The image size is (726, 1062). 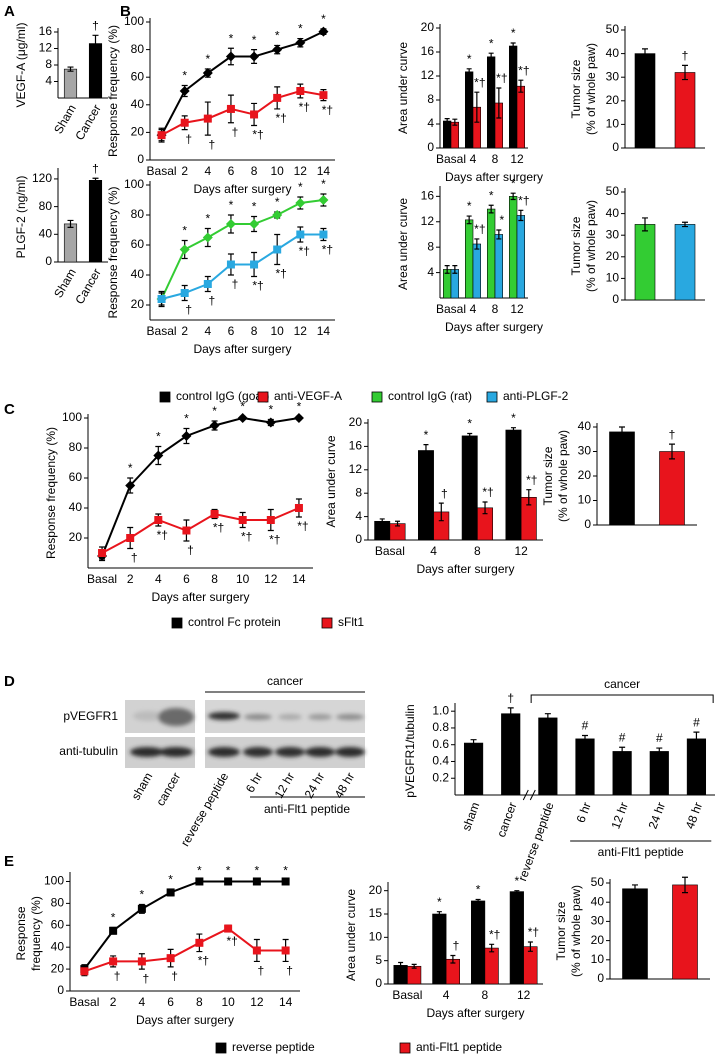 I want to click on x-tick-label: sham, so click(x=470, y=816).